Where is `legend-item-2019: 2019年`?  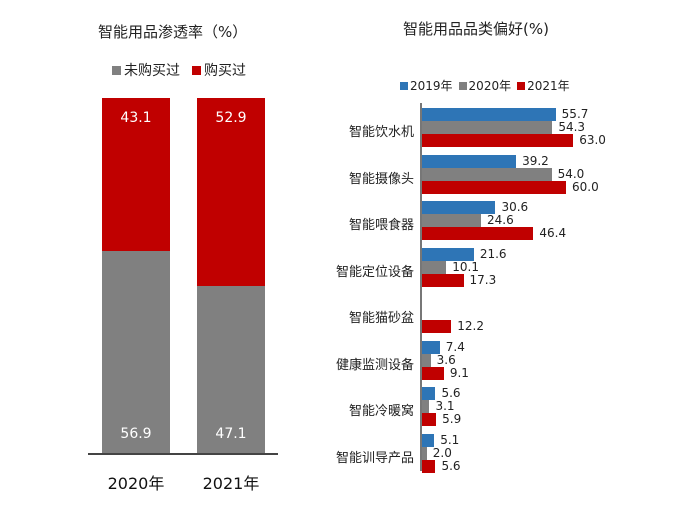
legend-item-2019: 2019年 is located at coordinates (426, 85).